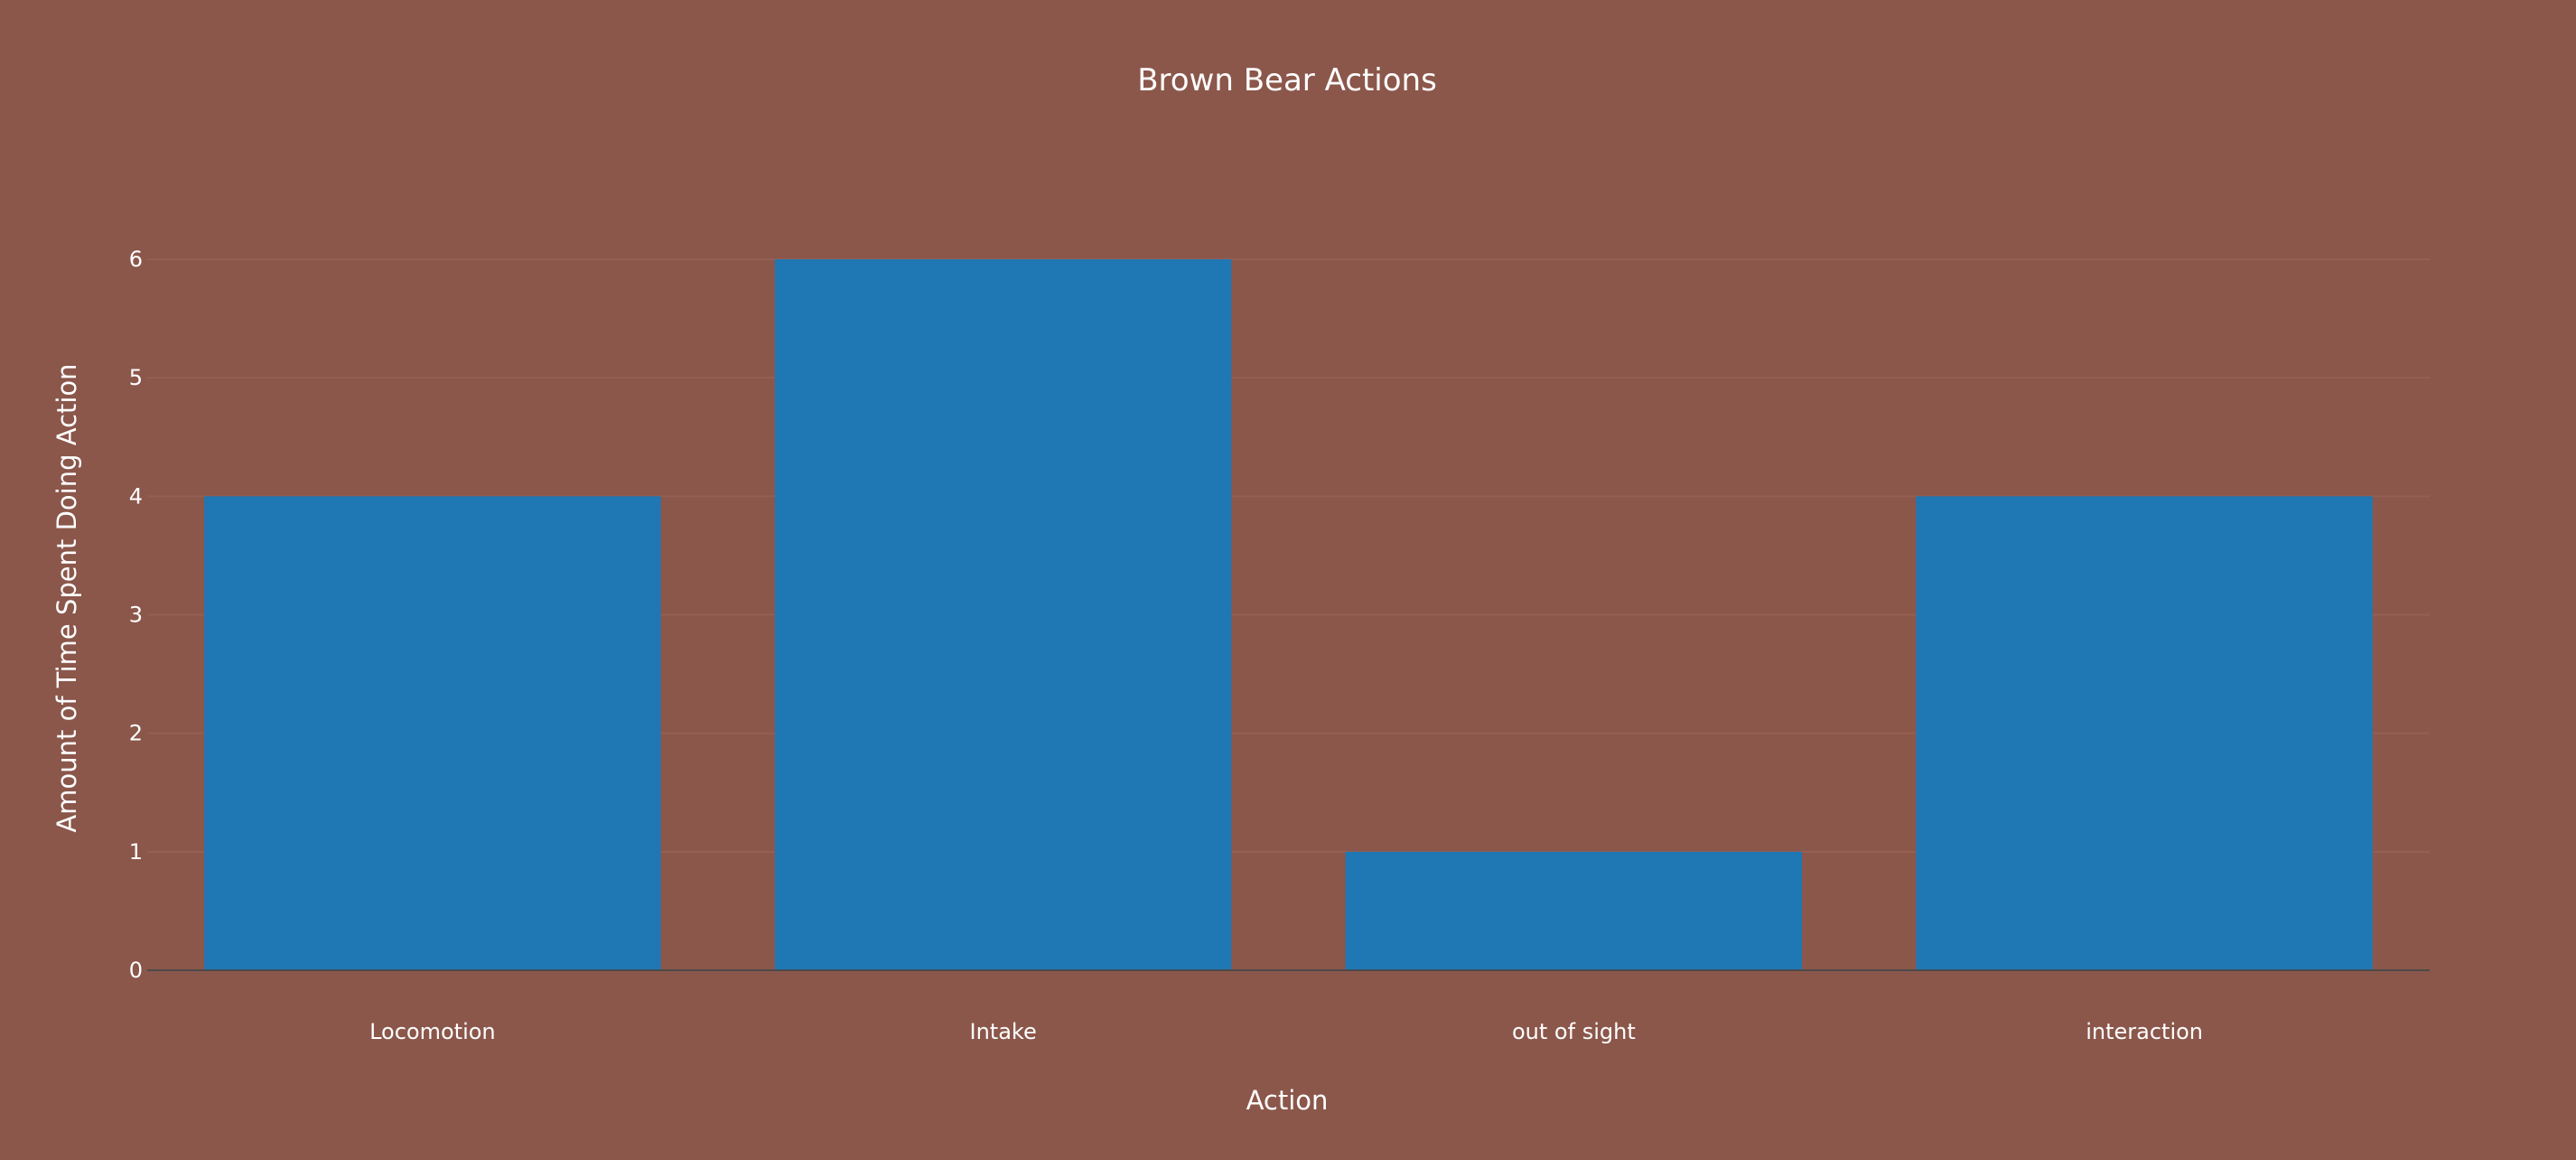 This screenshot has width=2576, height=1160. What do you see at coordinates (136, 970) in the screenshot?
I see `y-tick-label: 0` at bounding box center [136, 970].